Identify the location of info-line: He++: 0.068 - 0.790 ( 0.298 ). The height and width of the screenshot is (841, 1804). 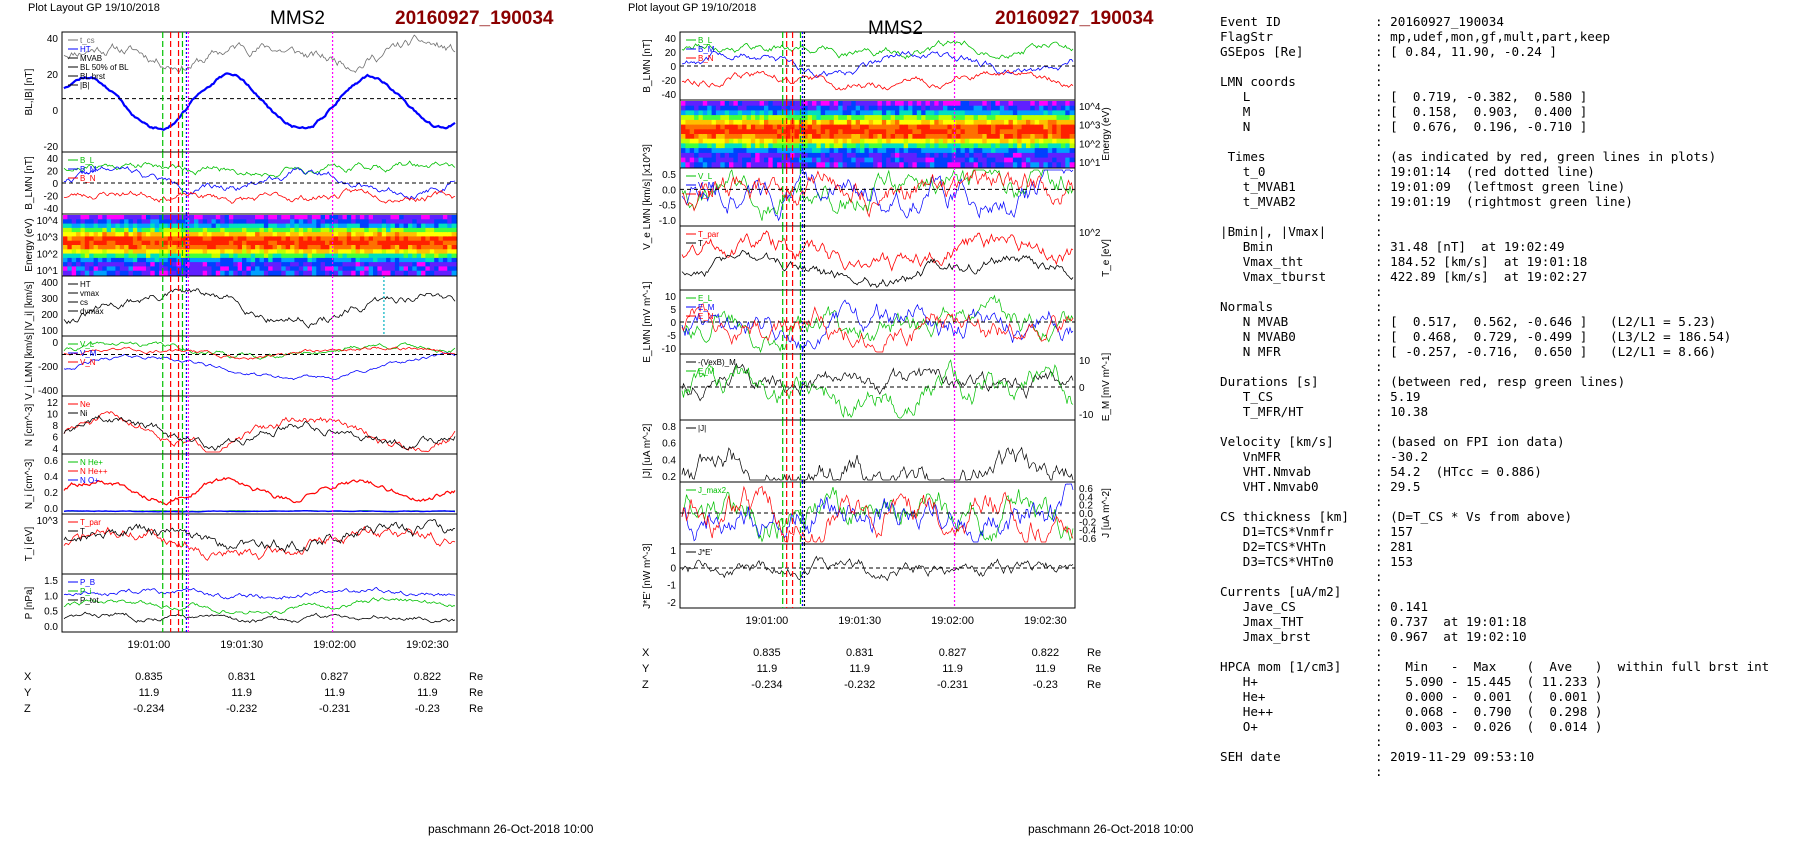
(1494, 711).